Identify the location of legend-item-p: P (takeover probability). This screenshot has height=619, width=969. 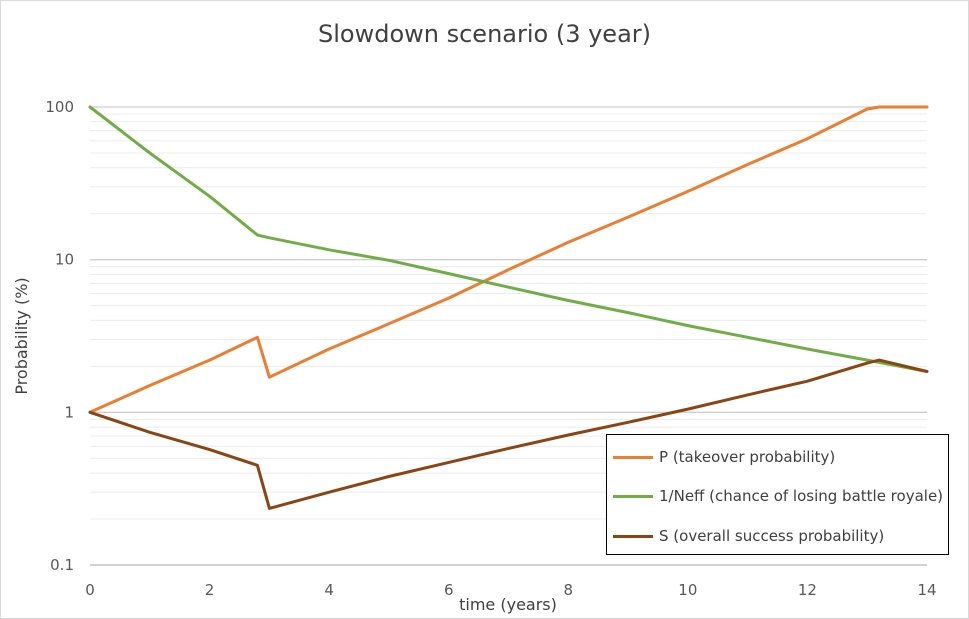
(724, 457).